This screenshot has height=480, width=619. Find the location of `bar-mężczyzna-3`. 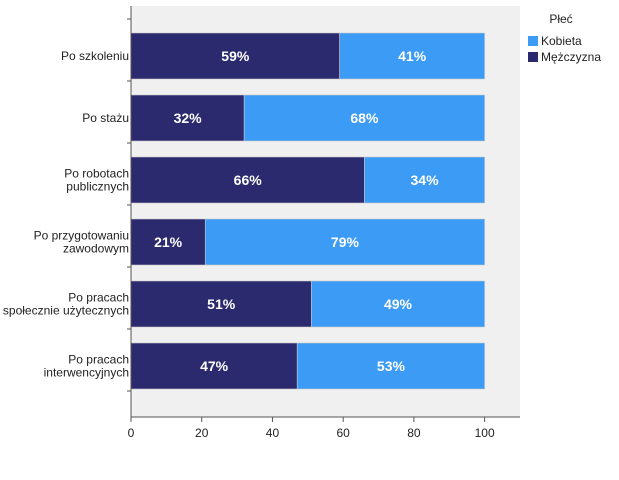

bar-mężczyzna-3 is located at coordinates (168, 242).